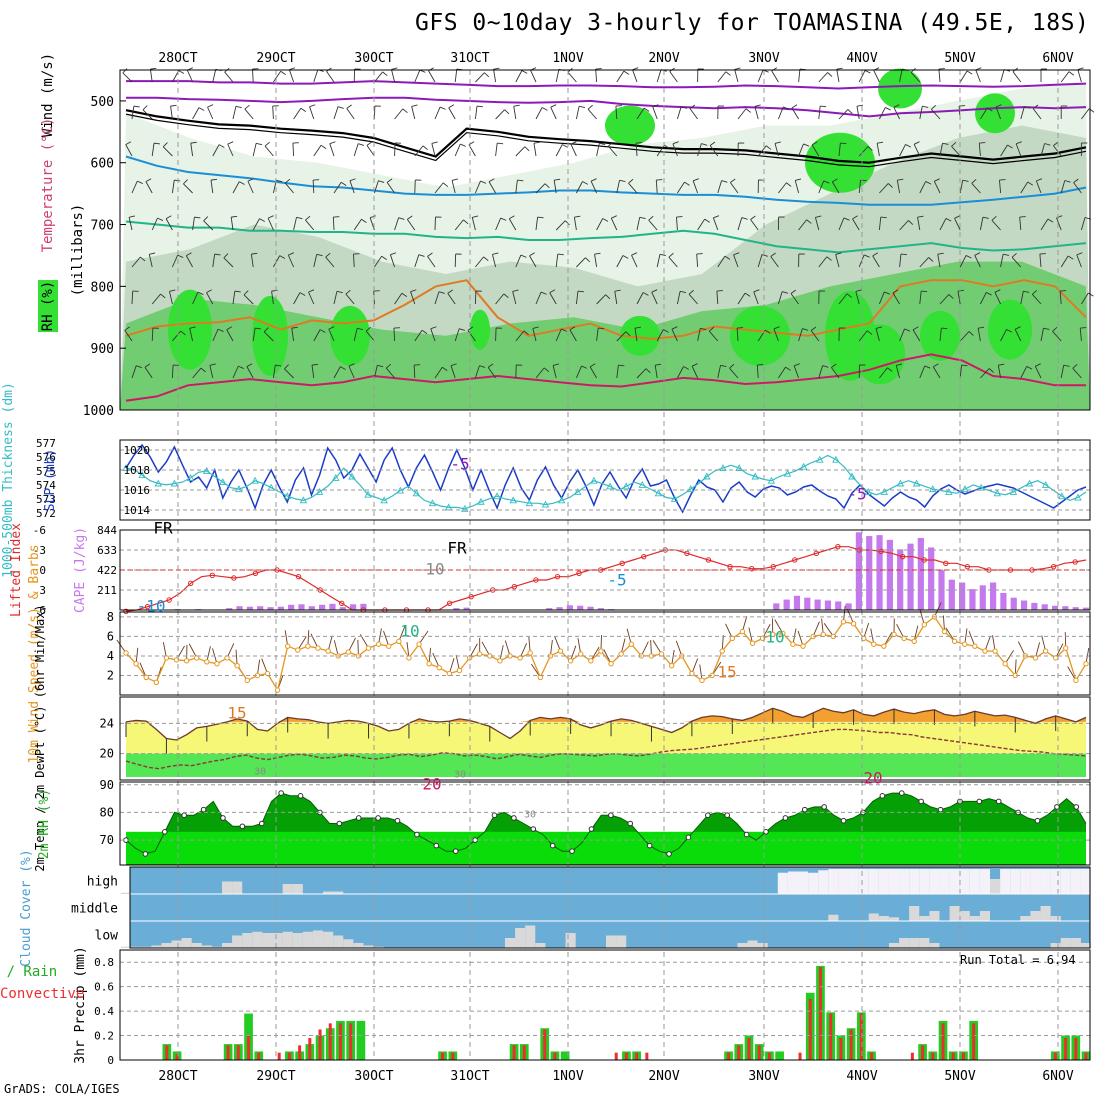 The image size is (1100, 1100). What do you see at coordinates (924, 560) in the screenshot?
I see `lifted-index-point` at bounding box center [924, 560].